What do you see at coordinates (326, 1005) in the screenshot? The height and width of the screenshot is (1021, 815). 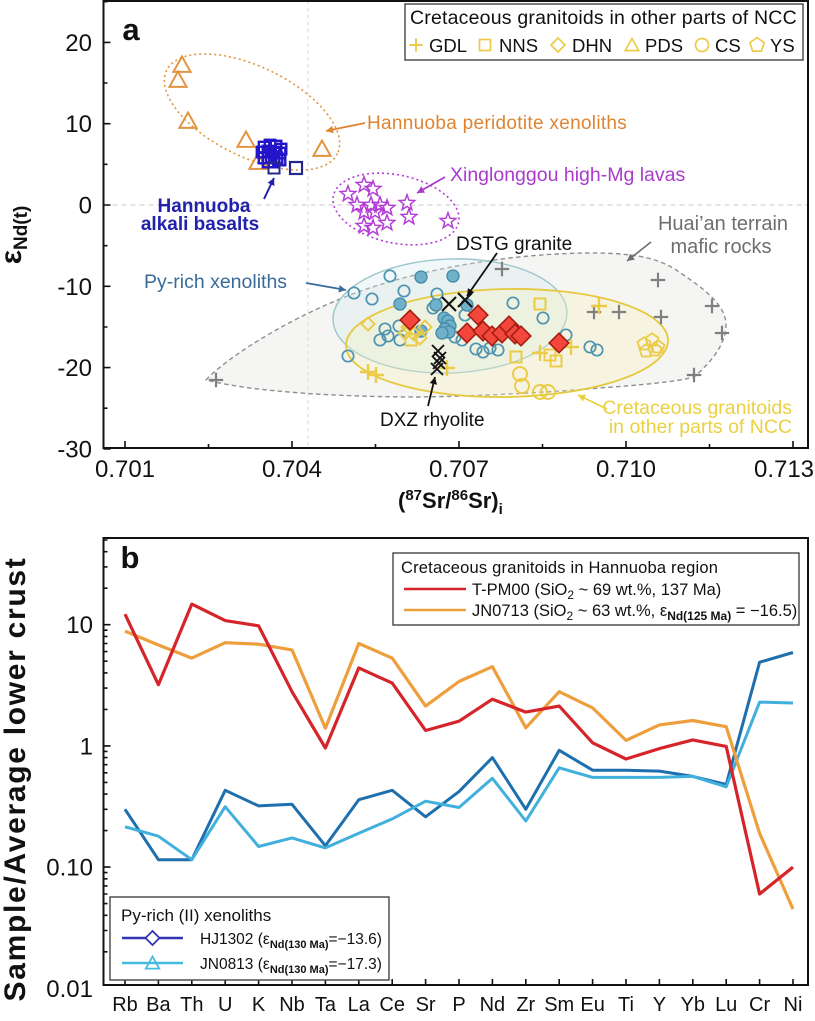 I see `svg-text: Ta` at bounding box center [326, 1005].